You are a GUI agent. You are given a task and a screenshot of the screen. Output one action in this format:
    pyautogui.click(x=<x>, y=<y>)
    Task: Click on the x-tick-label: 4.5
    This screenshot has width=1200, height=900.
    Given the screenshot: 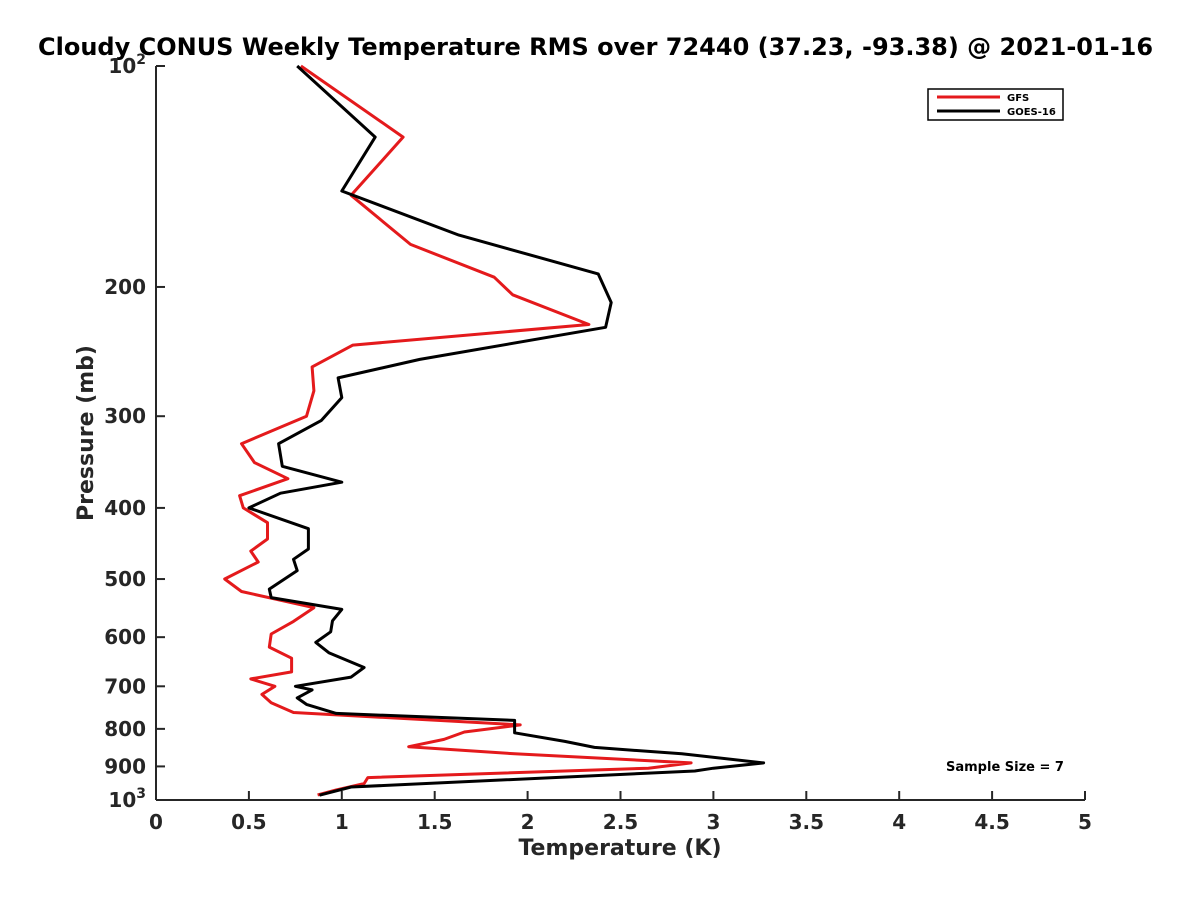 What is the action you would take?
    pyautogui.click(x=991, y=822)
    